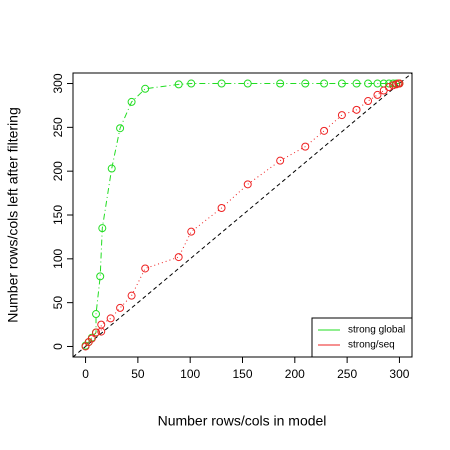 The height and width of the screenshot is (450, 450). Describe the element at coordinates (58, 346) in the screenshot. I see `y-tick-label: 0` at that location.